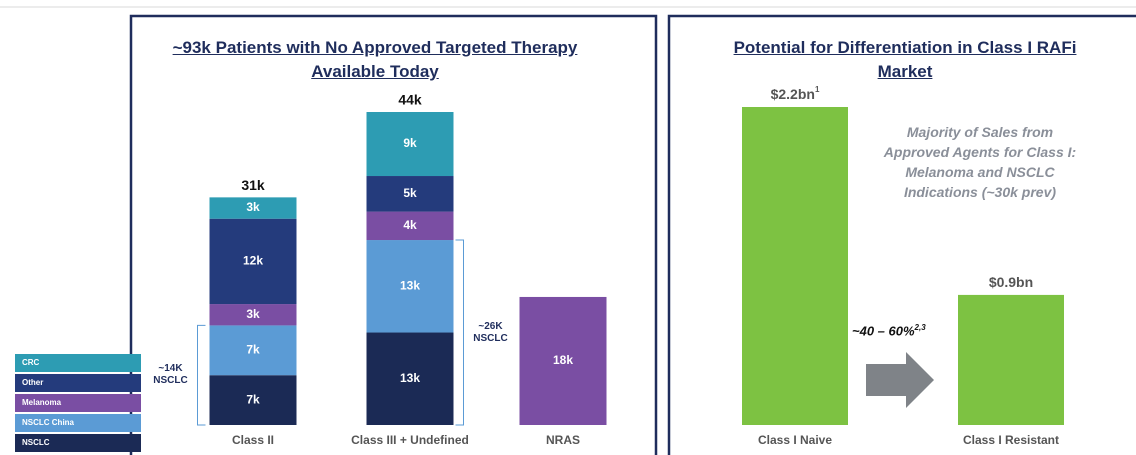 The image size is (1136, 455). What do you see at coordinates (900, 380) in the screenshot?
I see `arrow` at bounding box center [900, 380].